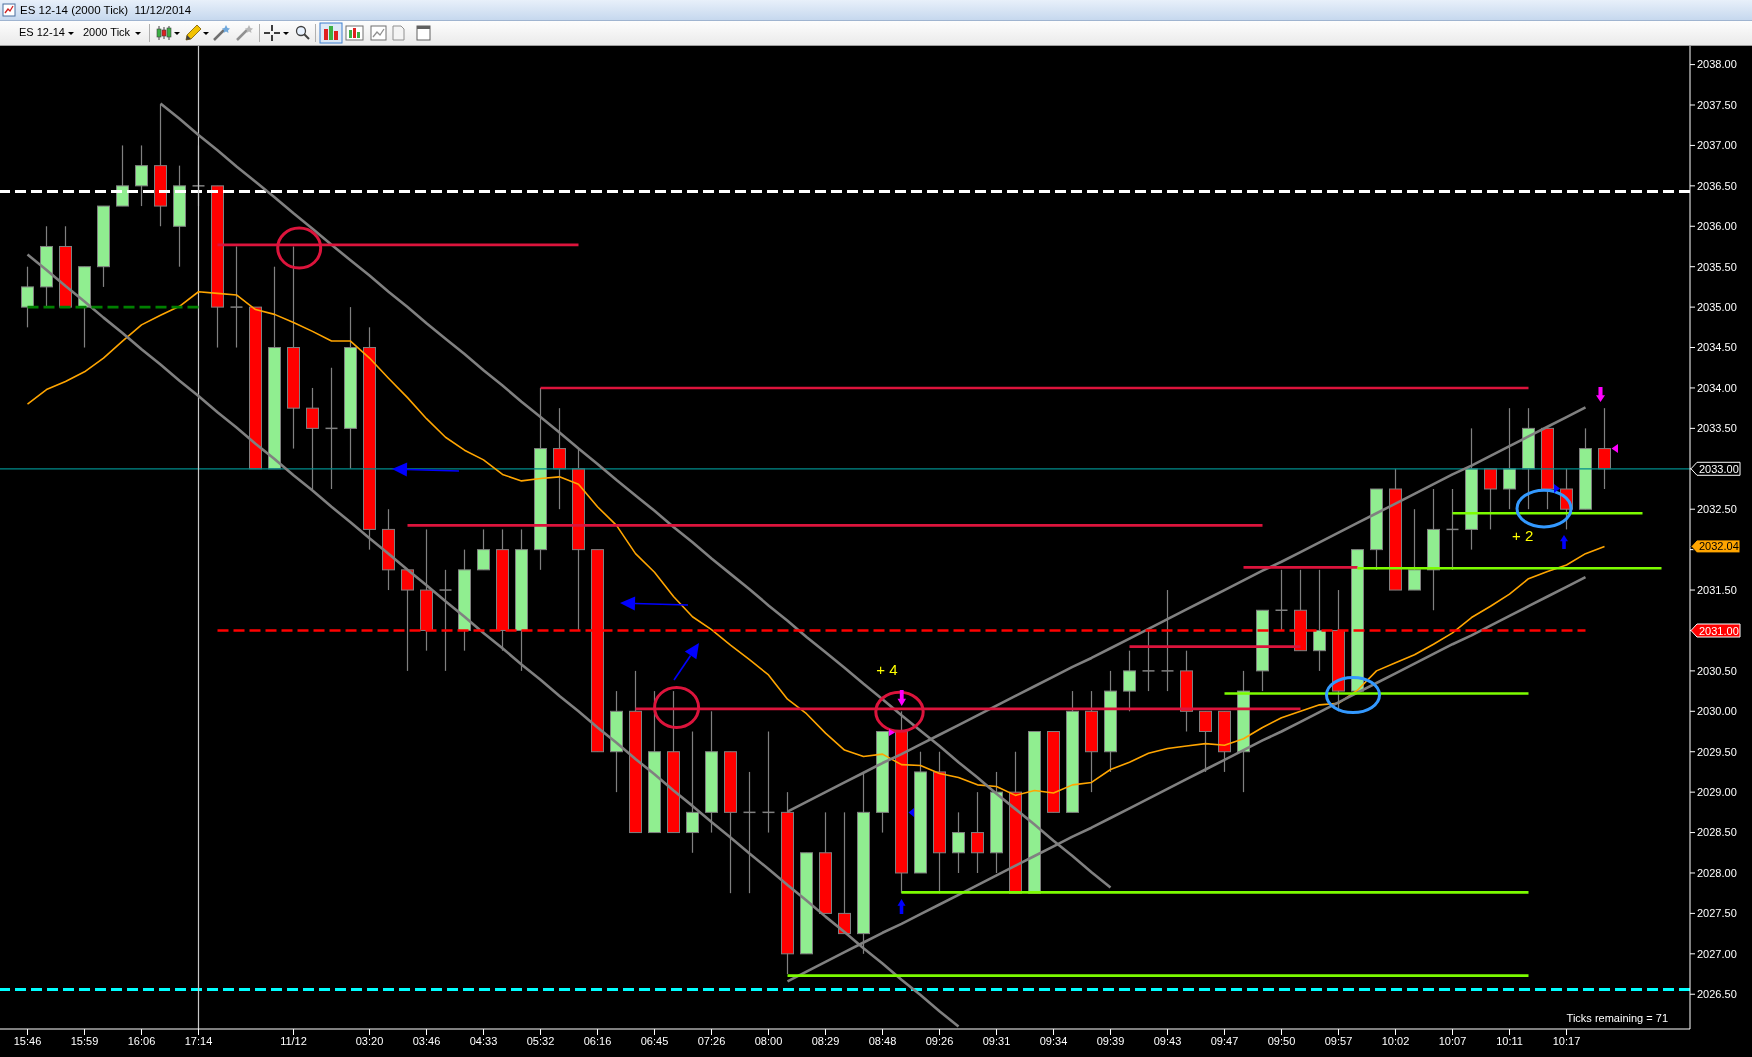 Image resolution: width=1752 pixels, height=1057 pixels. What do you see at coordinates (1717, 751) in the screenshot?
I see `y-tick-label: 2029.50` at bounding box center [1717, 751].